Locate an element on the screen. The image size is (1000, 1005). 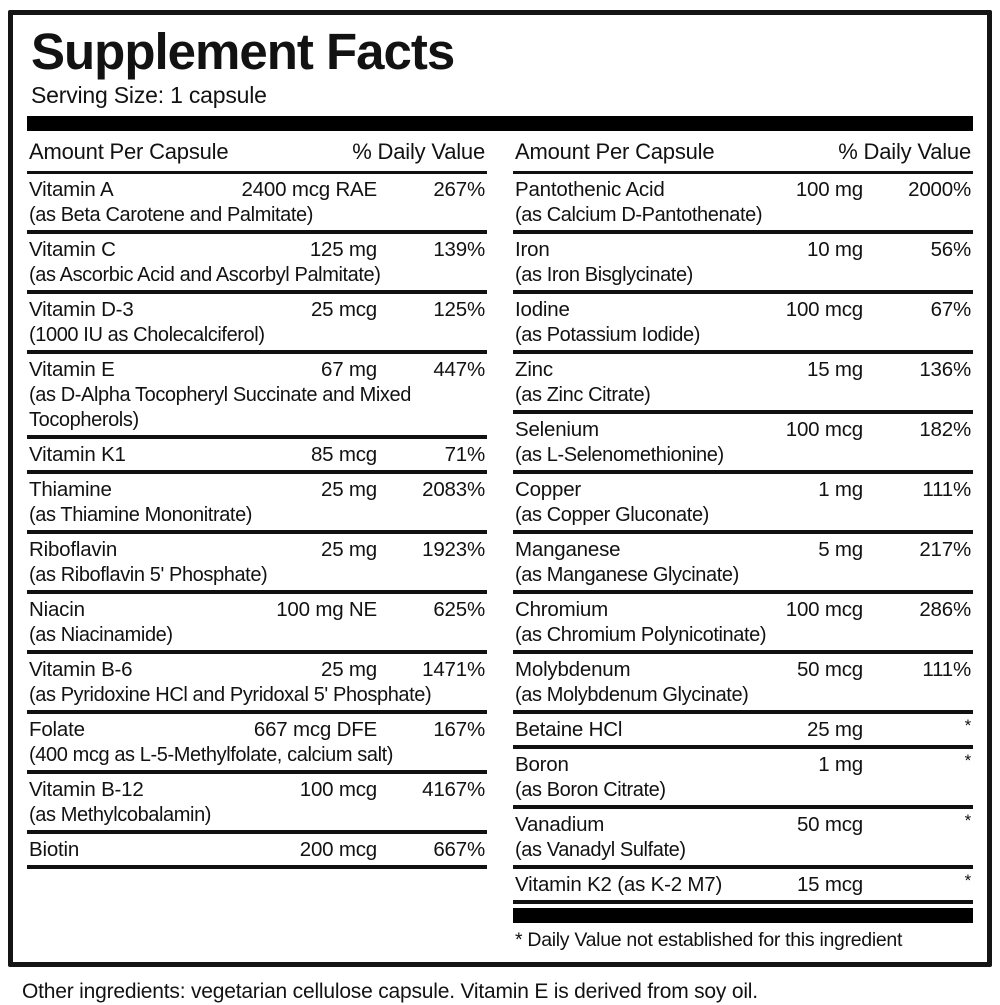
nutrient-source-detail: (as Methylcobalamin) is located at coordinates (120, 815).